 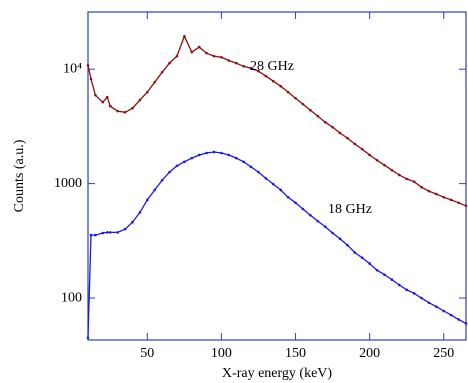 I want to click on y-axis-label: Counts (a.u.), so click(x=19, y=175).